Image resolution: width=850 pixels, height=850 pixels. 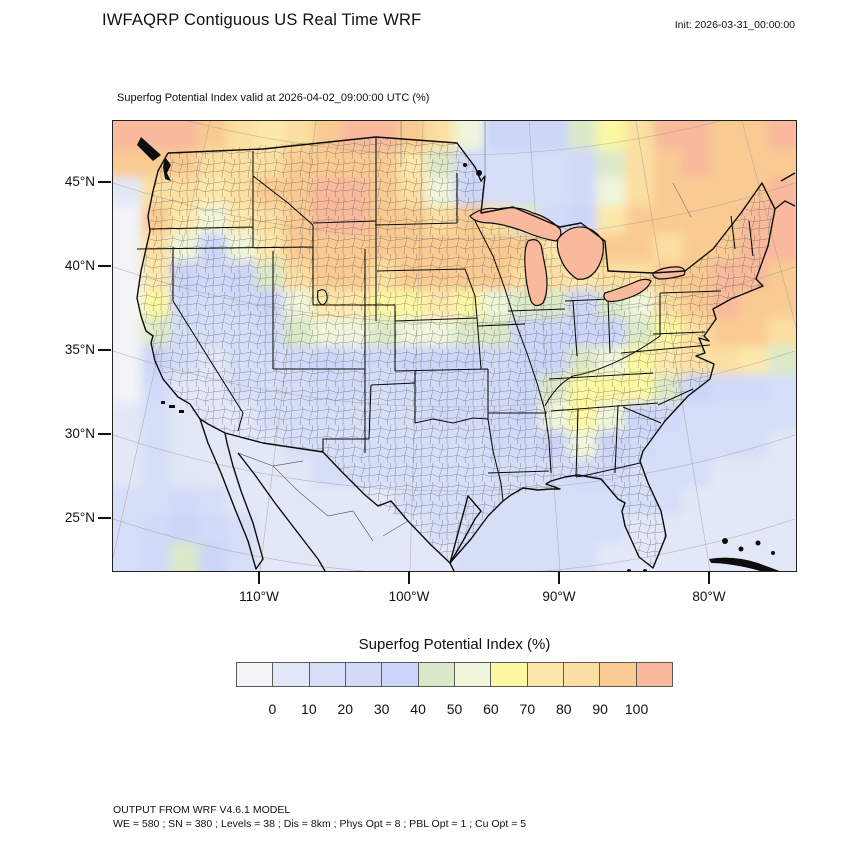 What do you see at coordinates (725, 541) in the screenshot?
I see `bahamas` at bounding box center [725, 541].